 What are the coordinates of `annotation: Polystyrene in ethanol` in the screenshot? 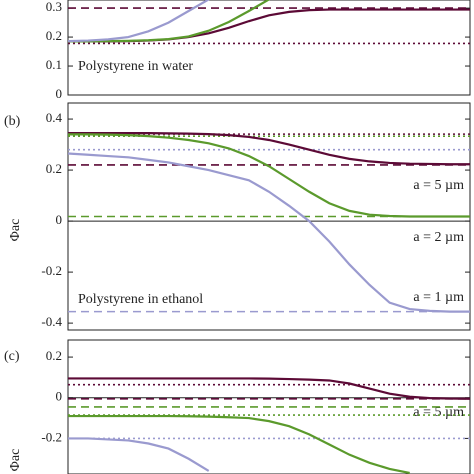 It's located at (140, 299).